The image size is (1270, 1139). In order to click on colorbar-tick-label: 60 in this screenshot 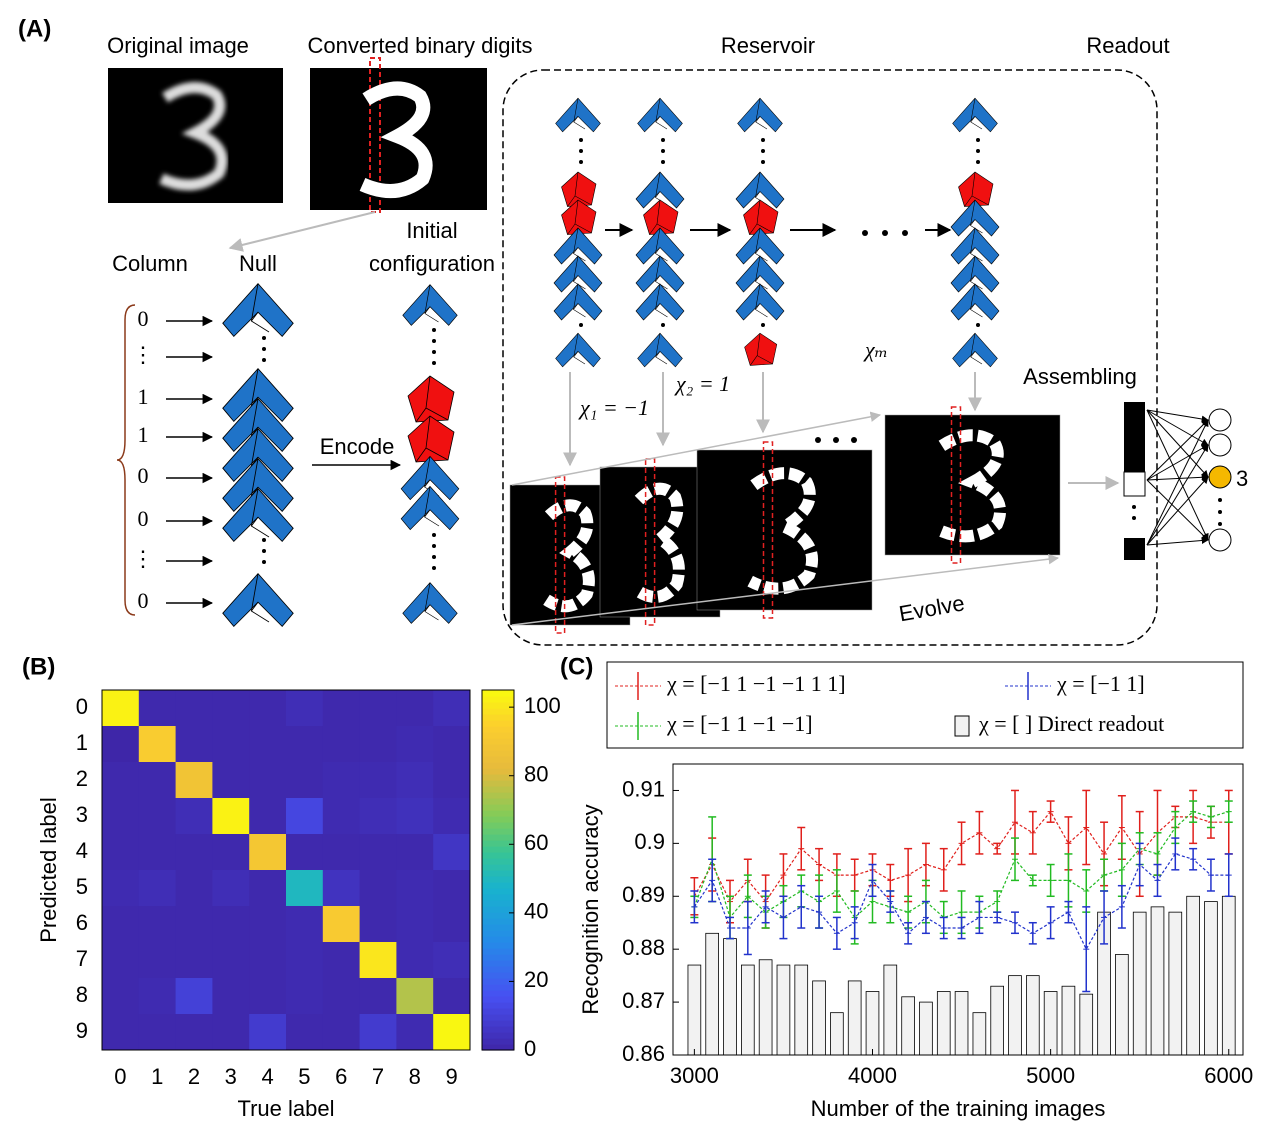, I will do `click(536, 842)`.